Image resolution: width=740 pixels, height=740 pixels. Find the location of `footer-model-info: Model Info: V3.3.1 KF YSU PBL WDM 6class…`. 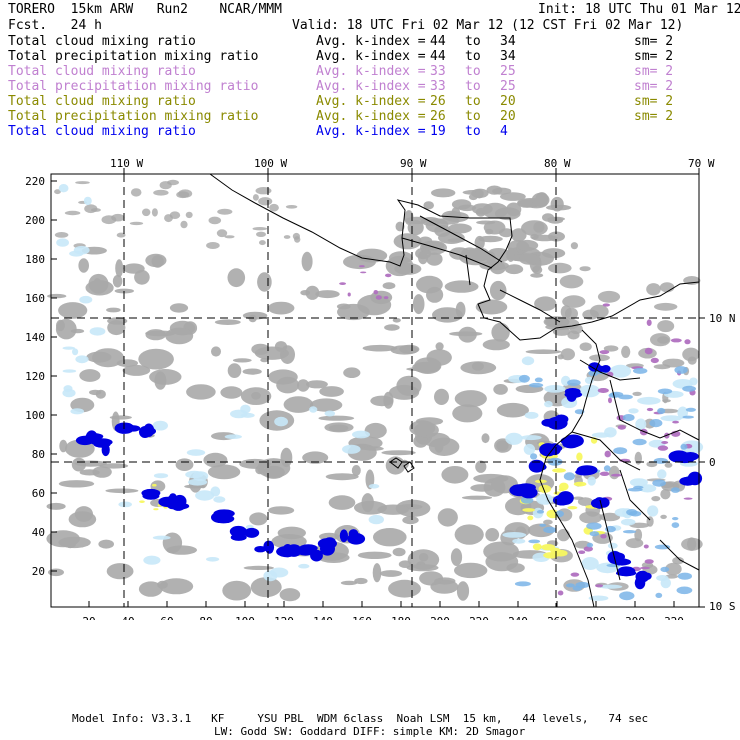

footer-model-info: Model Info: V3.3.1 KF YSU PBL WDM 6class… is located at coordinates (360, 718).